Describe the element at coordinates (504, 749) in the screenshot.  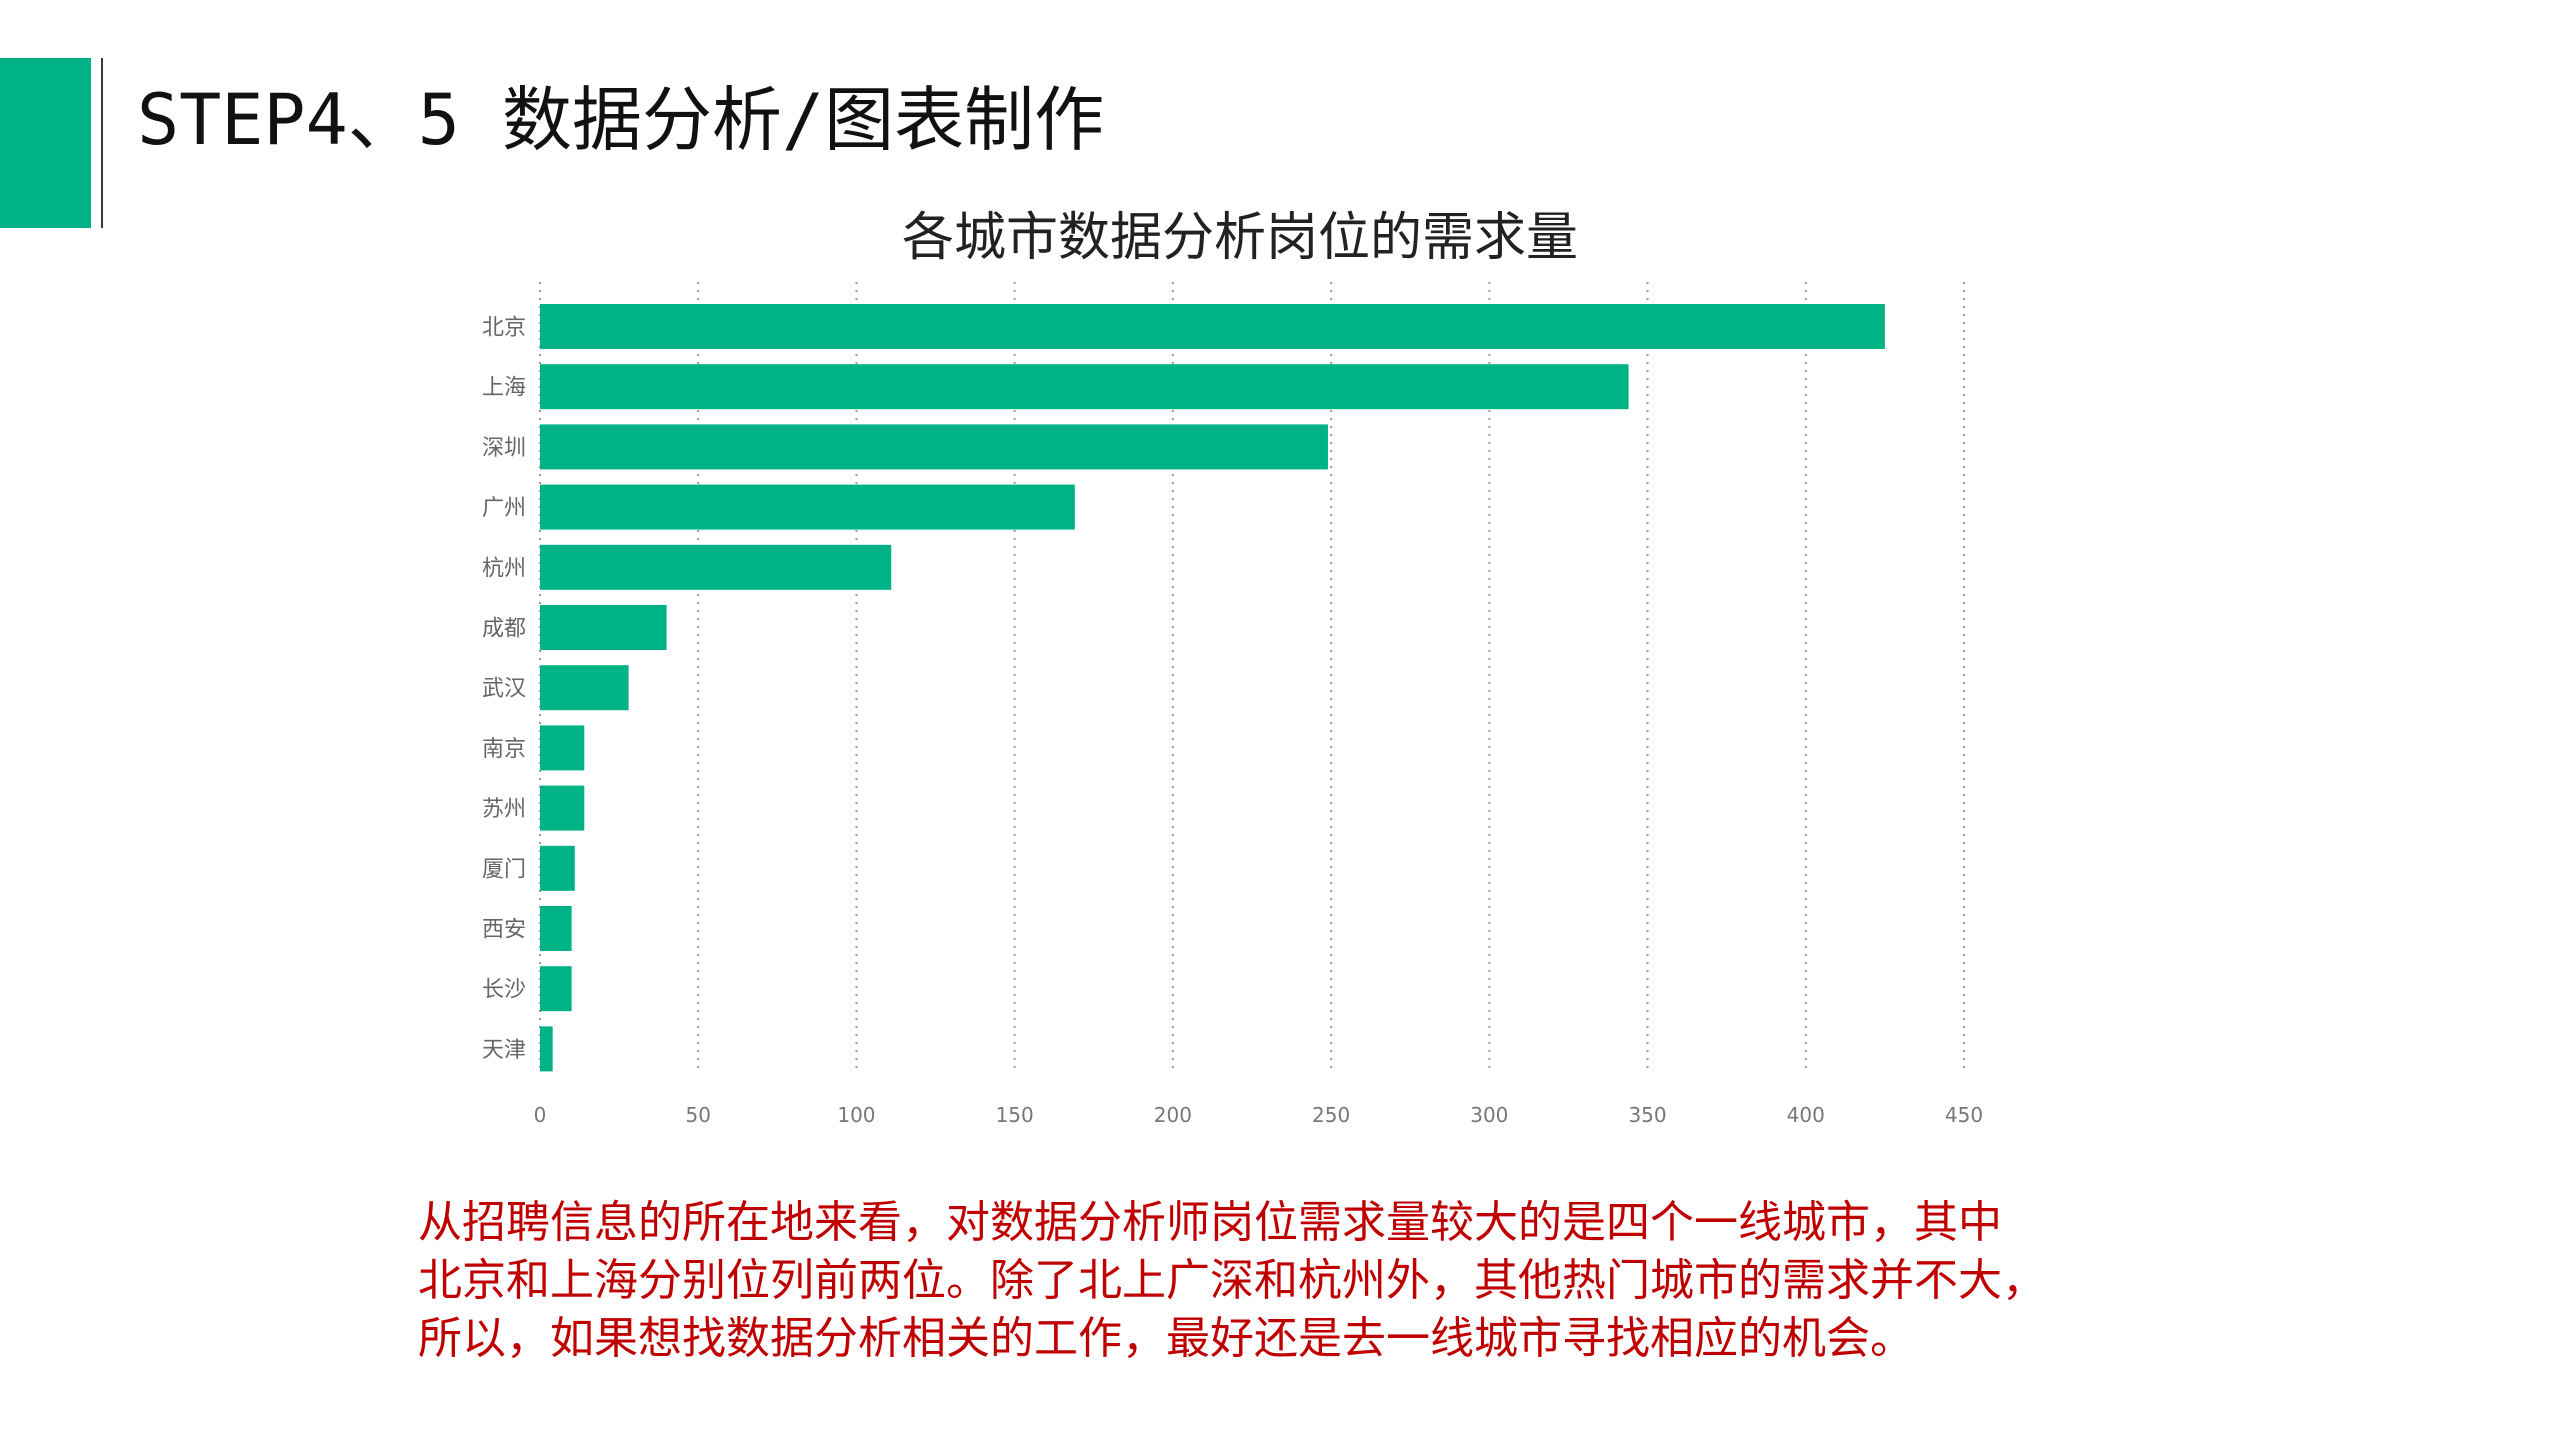
I see `category-label: 南京` at that location.